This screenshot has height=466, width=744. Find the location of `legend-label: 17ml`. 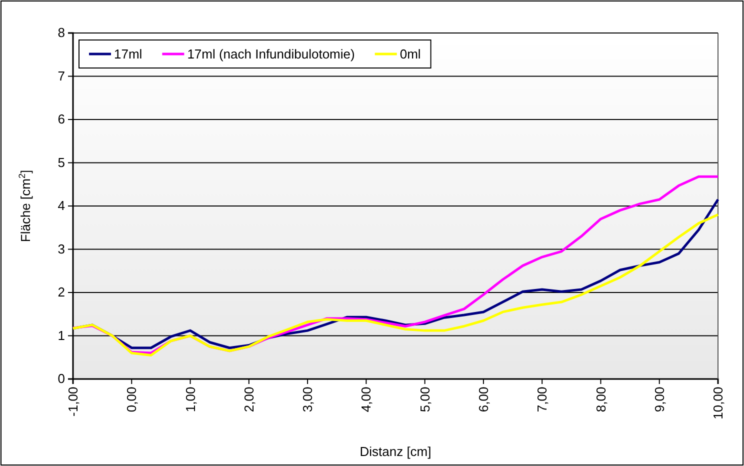

legend-label: 17ml is located at coordinates (128, 54).